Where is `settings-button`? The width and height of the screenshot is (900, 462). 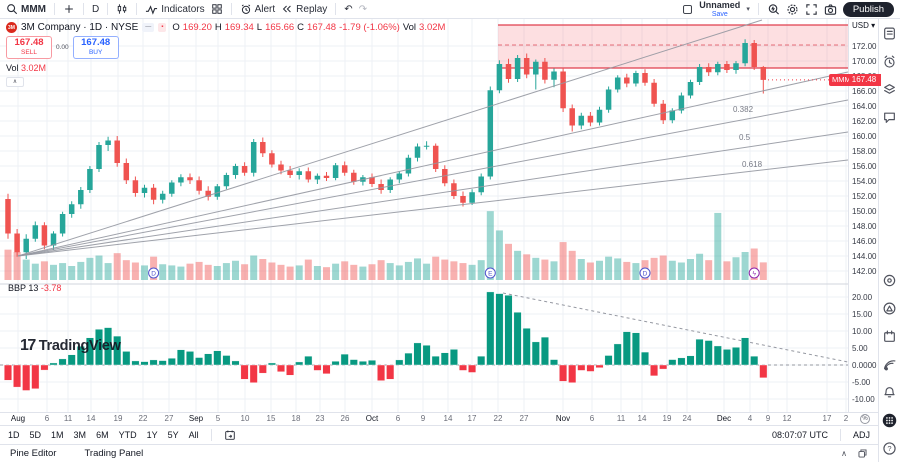
settings-button is located at coordinates (792, 9).